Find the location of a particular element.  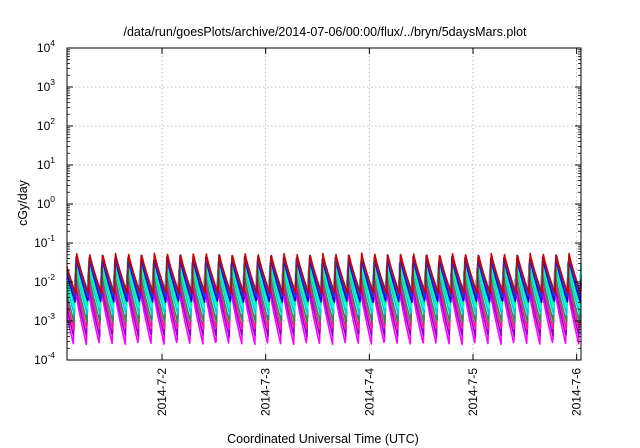

x-axis-label: Coordinated Universal Time (UTC) is located at coordinates (323, 439).